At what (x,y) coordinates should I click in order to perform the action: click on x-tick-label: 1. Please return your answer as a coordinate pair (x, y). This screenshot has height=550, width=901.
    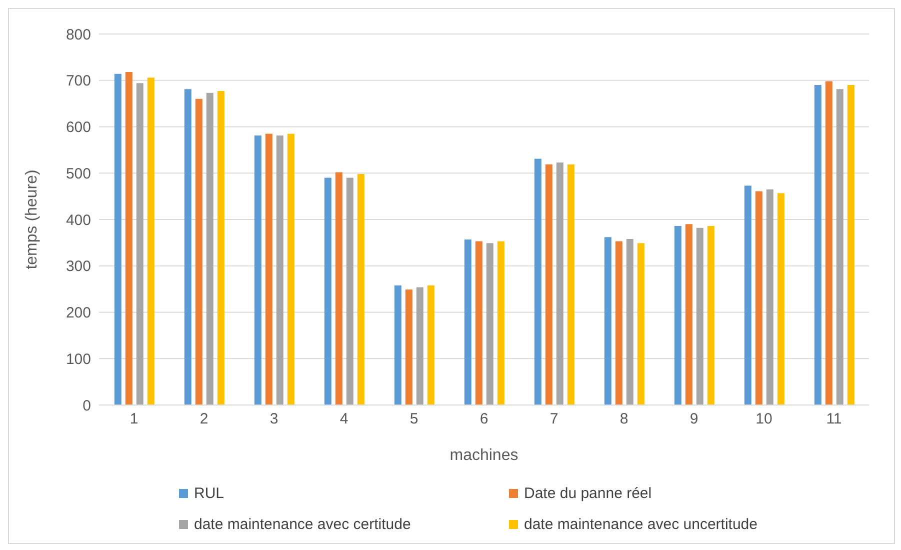
    Looking at the image, I should click on (134, 419).